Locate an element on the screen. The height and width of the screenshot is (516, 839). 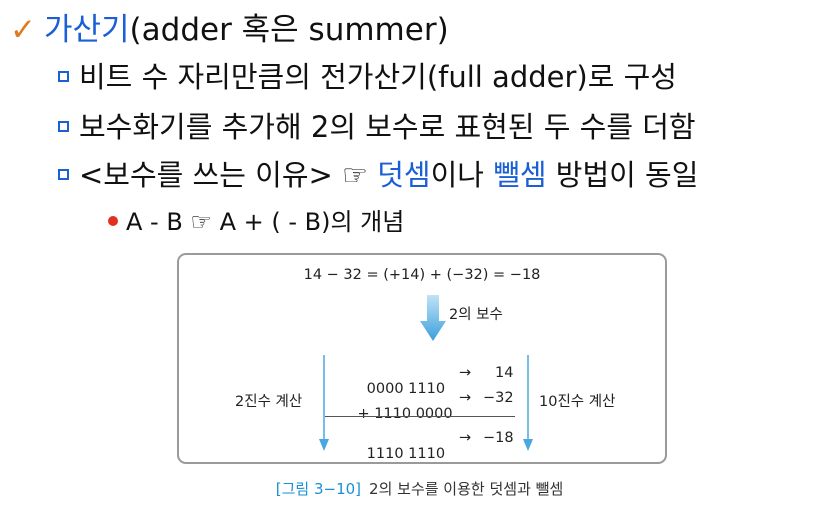
bullet-text: <보수를 쓰는 이유> ☞ is located at coordinates (228, 175).